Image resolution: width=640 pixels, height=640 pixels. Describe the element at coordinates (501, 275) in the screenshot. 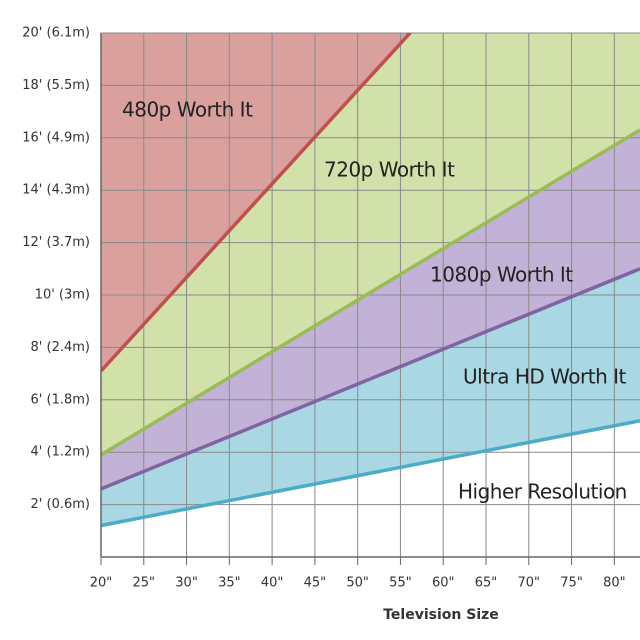

I see `region-label: 1080p Worth It` at that location.